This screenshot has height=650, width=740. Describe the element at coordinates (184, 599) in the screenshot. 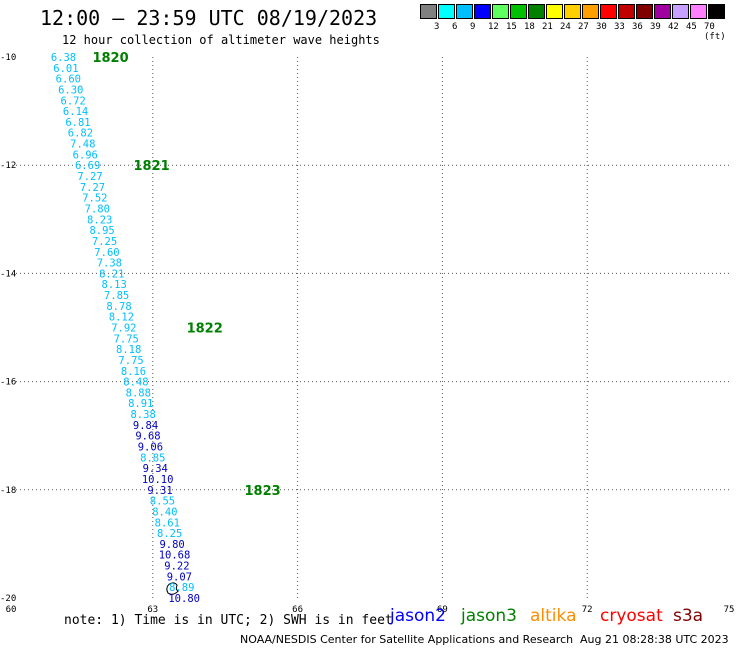

I see `wave-height-point: 10.80` at that location.